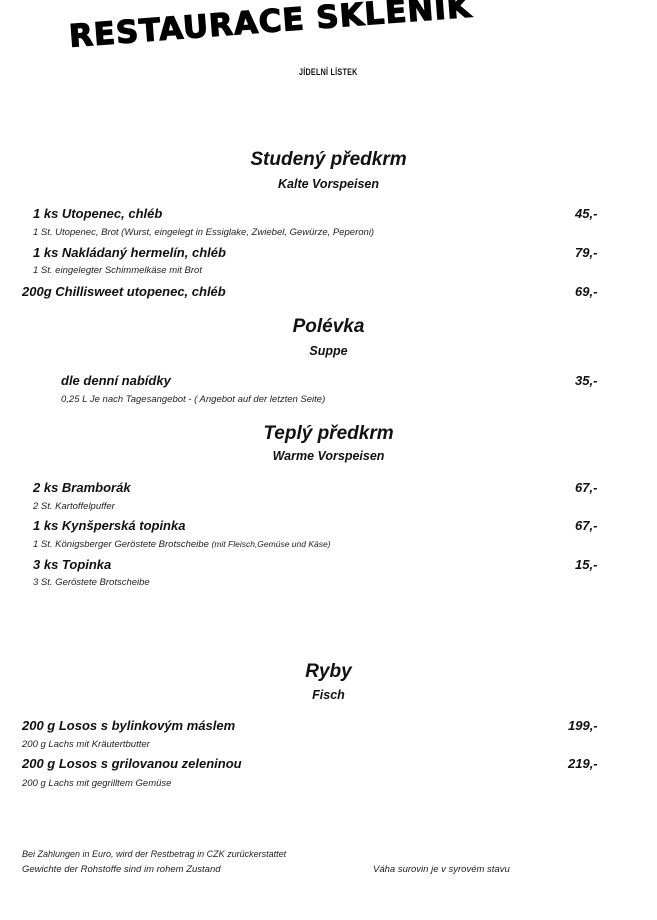 This screenshot has width=657, height=920. Describe the element at coordinates (72, 564) in the screenshot. I see `item-name: 3 ks Topinka` at that location.